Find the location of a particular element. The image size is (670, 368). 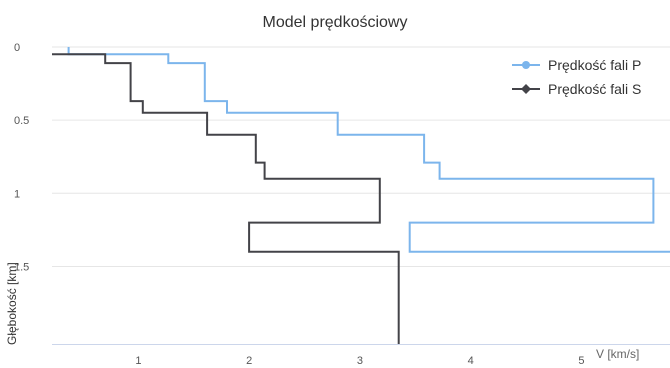

y-tick-label: 0.5 is located at coordinates (21, 121).